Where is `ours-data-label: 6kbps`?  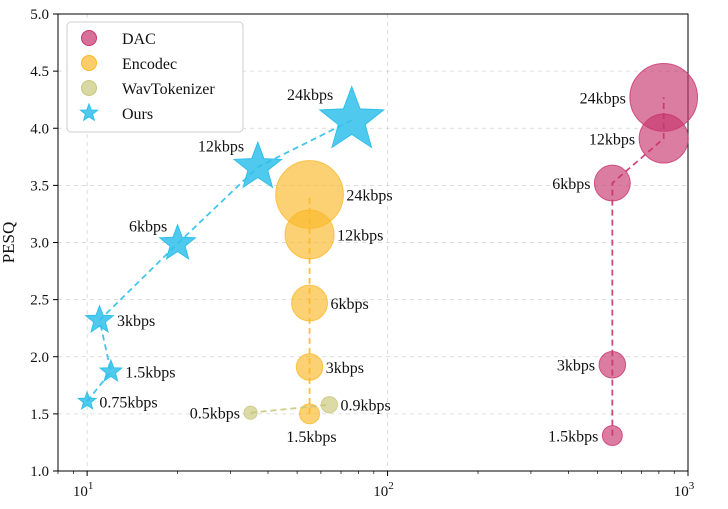
ours-data-label: 6kbps is located at coordinates (148, 226).